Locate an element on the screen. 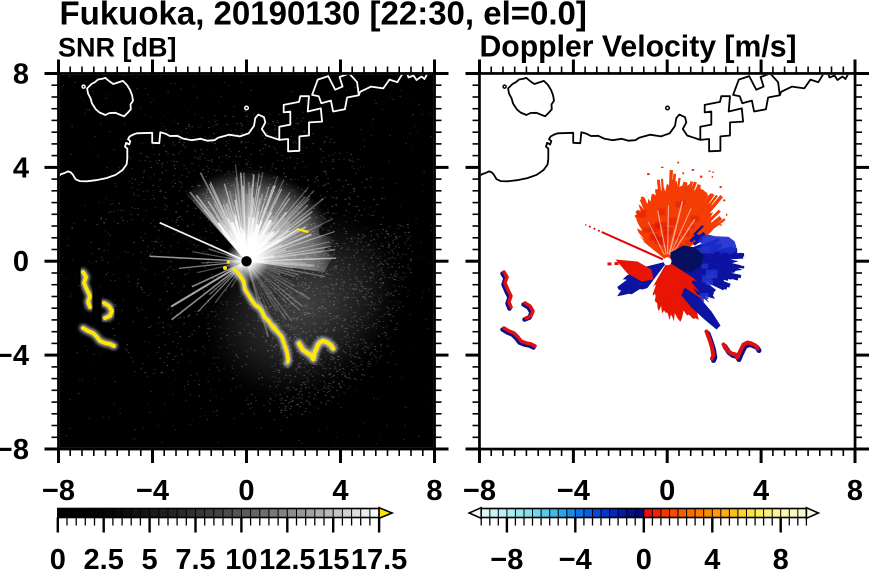 The height and width of the screenshot is (570, 870). svg-text: Doppler Velocity [m/s] is located at coordinates (638, 47).